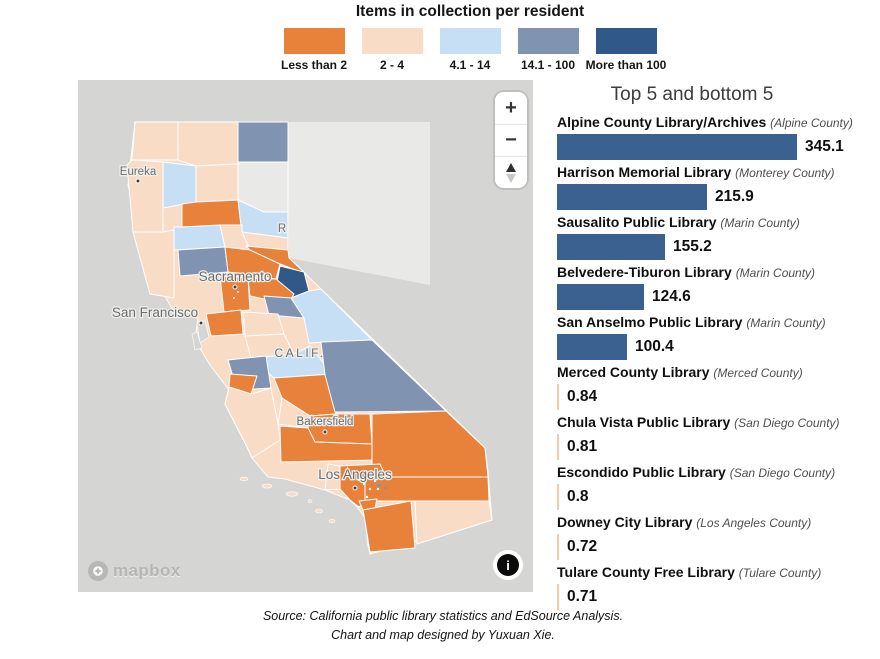 The image size is (880, 659). Describe the element at coordinates (201, 323) in the screenshot. I see `city-dot-san-francisco` at that location.